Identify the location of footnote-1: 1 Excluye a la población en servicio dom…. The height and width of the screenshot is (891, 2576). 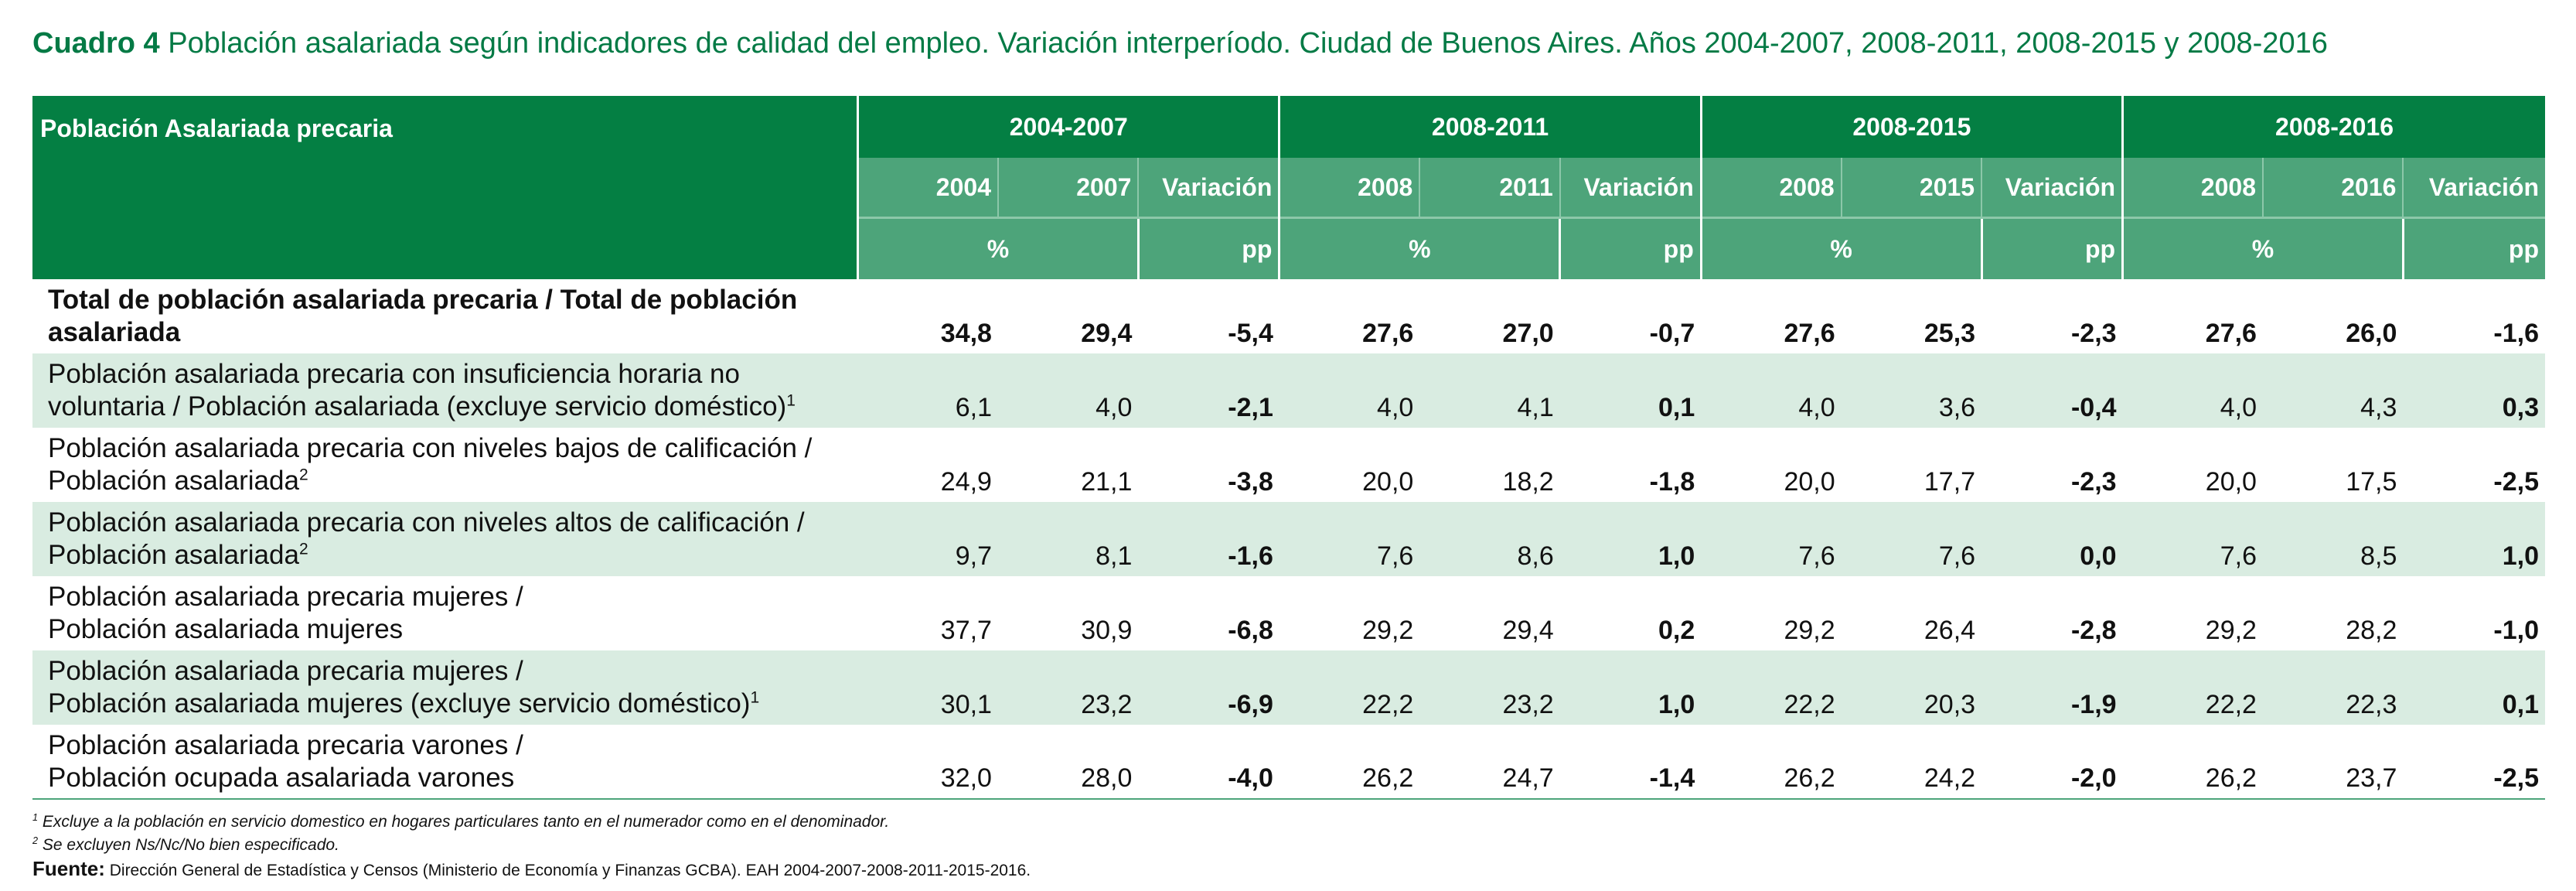
(1304, 822).